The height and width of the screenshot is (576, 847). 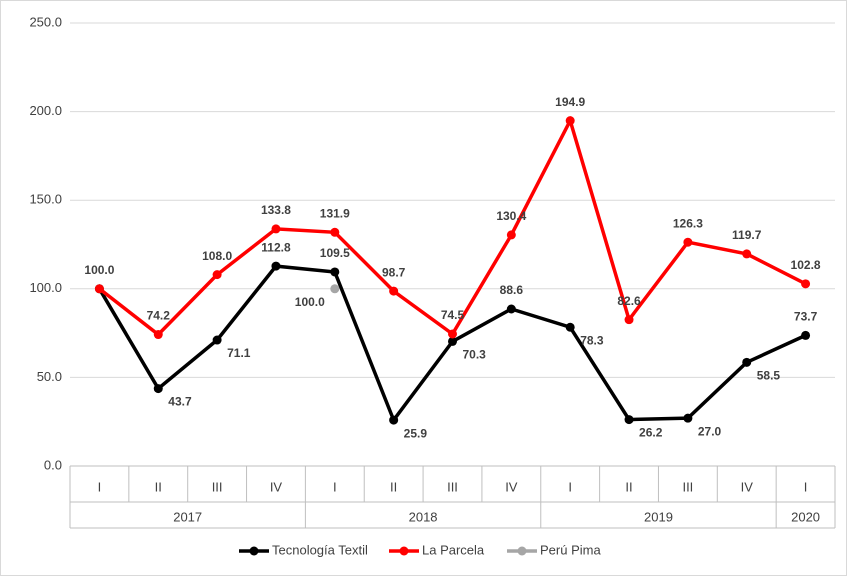 What do you see at coordinates (475, 355) in the screenshot?
I see `value-label: 70.3` at bounding box center [475, 355].